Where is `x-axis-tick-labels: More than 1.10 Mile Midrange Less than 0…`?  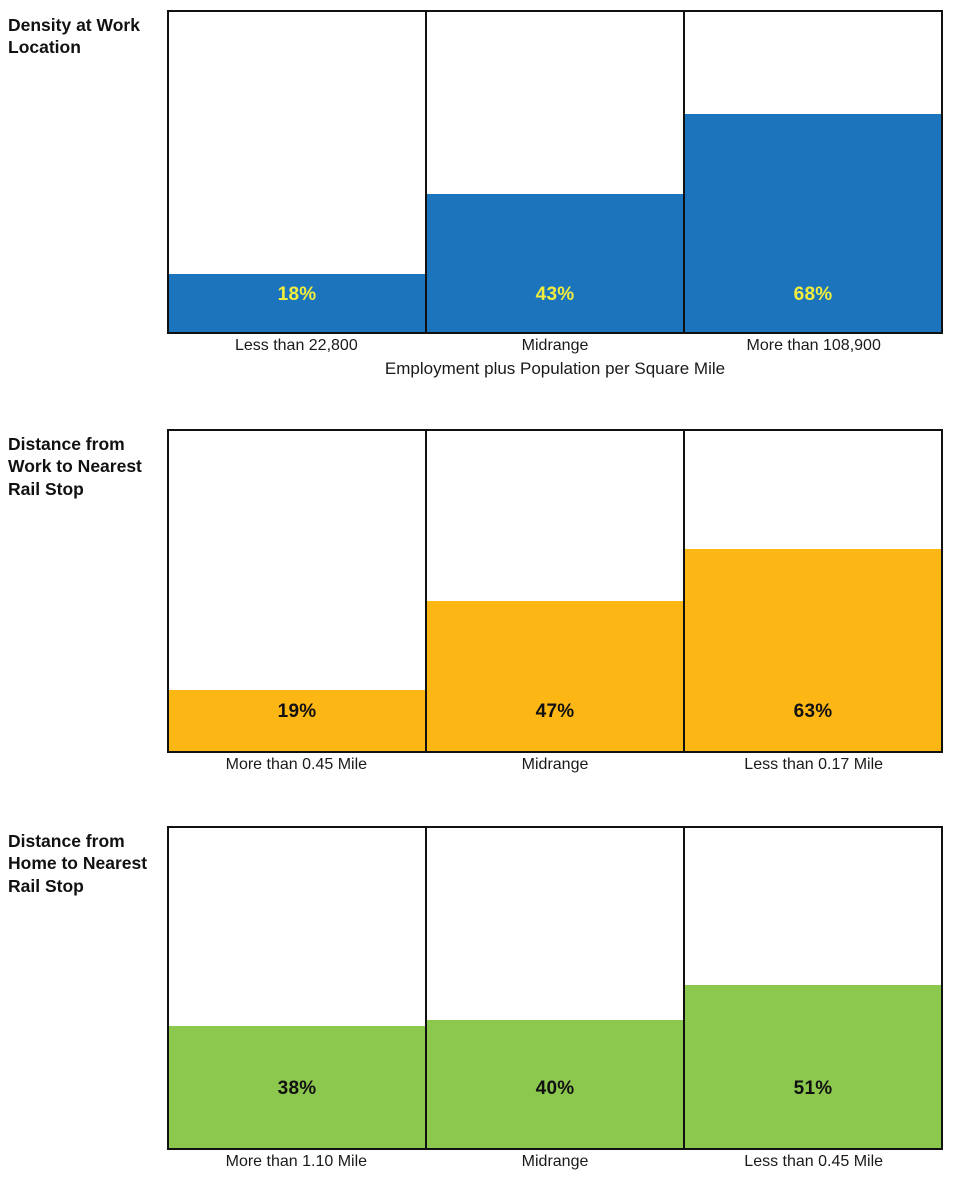
x-axis-tick-labels: More than 1.10 Mile Midrange Less than 0… is located at coordinates (555, 1162).